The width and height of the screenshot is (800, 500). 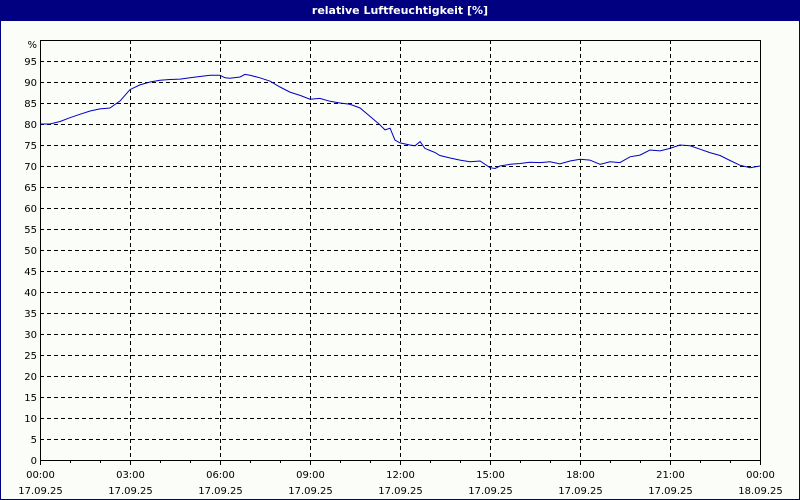 What do you see at coordinates (670, 475) in the screenshot?
I see `x-tick-time: 21:00` at bounding box center [670, 475].